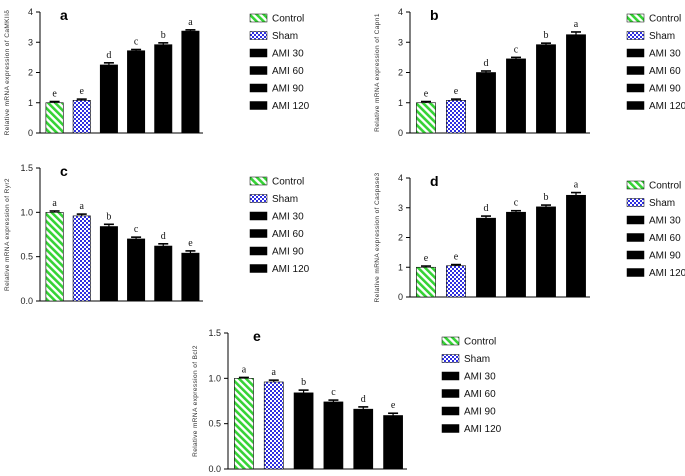 This screenshot has height=476, width=685. What do you see at coordinates (30, 42) in the screenshot?
I see `y-tick-label: 3` at bounding box center [30, 42].